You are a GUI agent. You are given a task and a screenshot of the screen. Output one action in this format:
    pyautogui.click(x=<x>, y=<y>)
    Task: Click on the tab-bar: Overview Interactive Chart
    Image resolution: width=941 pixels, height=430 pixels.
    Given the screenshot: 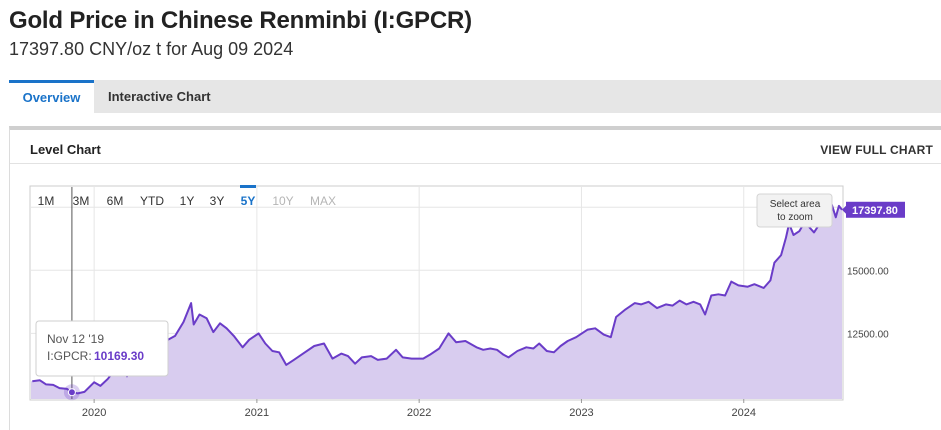 What is the action you would take?
    pyautogui.click(x=475, y=96)
    